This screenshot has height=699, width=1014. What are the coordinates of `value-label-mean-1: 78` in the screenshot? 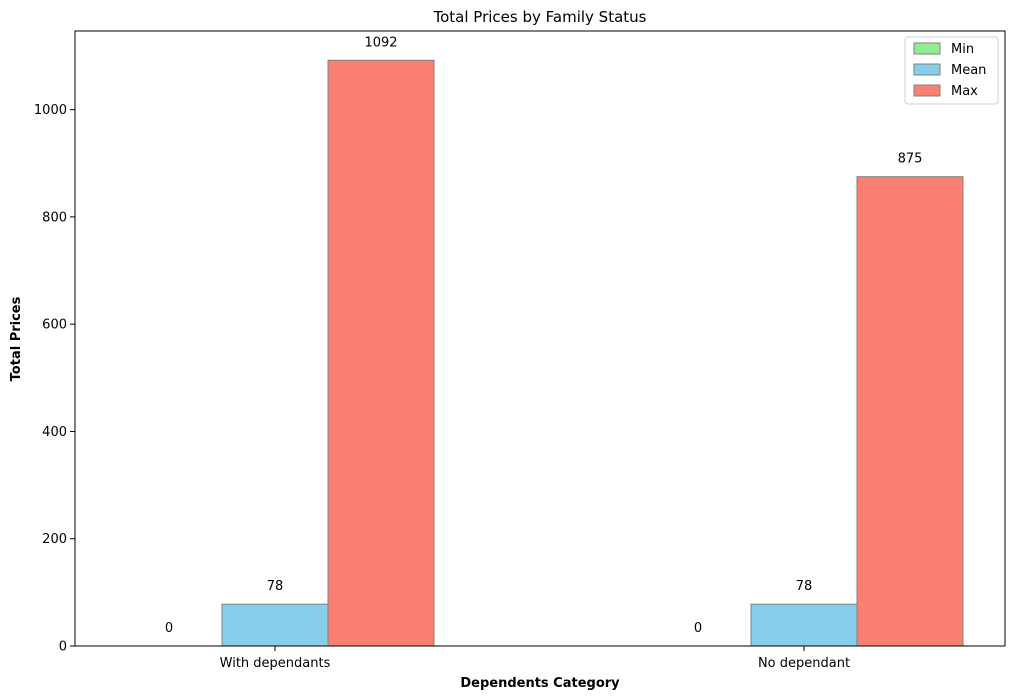 It's located at (804, 586).